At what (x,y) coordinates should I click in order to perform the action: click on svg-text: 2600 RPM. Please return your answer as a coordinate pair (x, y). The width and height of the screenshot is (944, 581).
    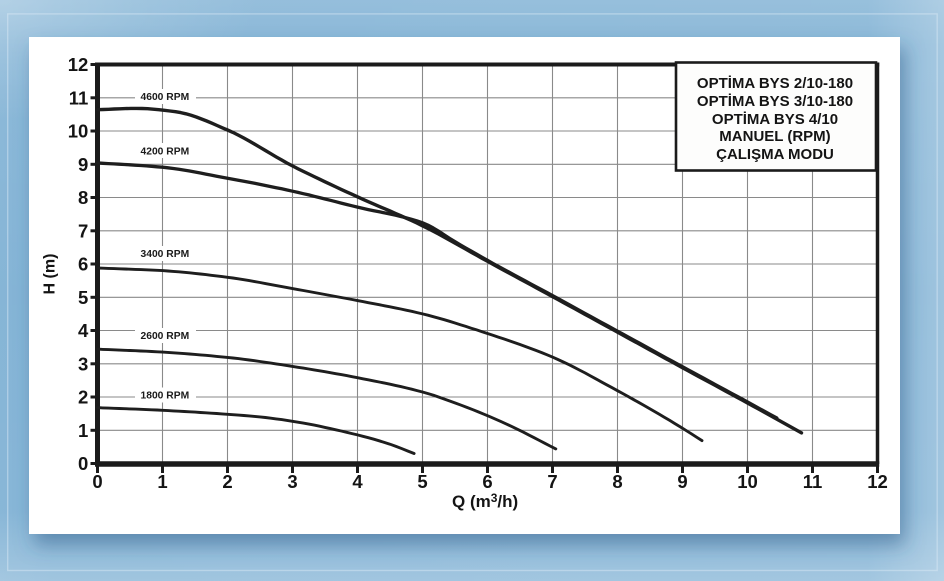
    Looking at the image, I should click on (165, 336).